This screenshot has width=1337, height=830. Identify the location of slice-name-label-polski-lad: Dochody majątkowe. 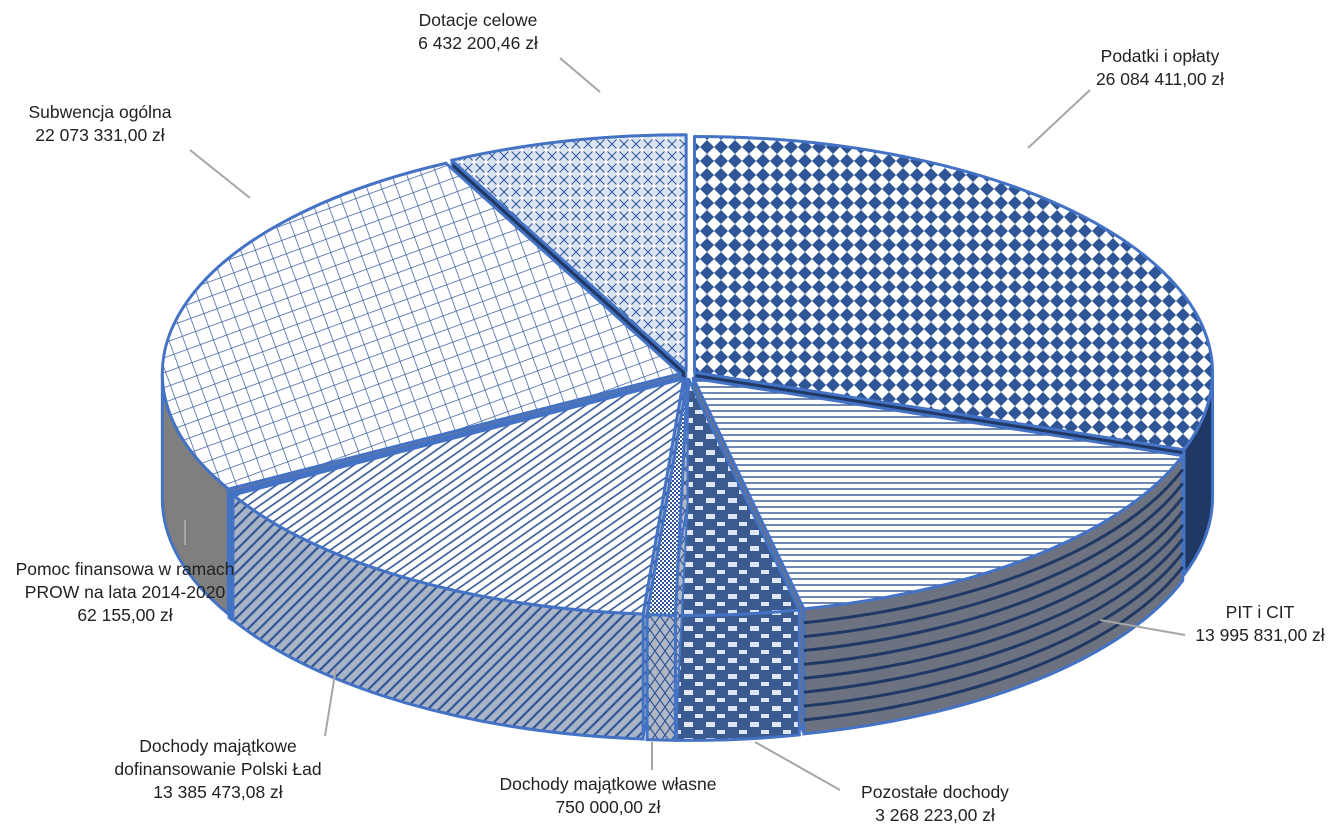
(218, 746).